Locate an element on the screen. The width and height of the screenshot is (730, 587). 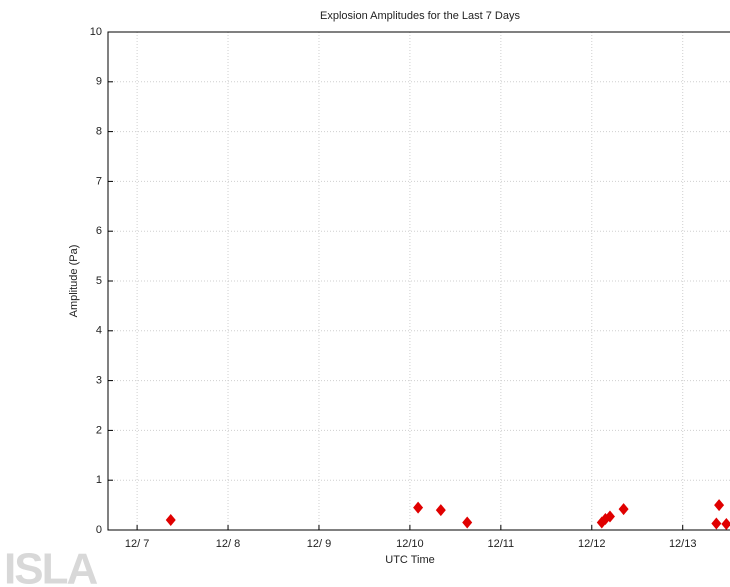
x-tick-label: 12/ 8 is located at coordinates (228, 544).